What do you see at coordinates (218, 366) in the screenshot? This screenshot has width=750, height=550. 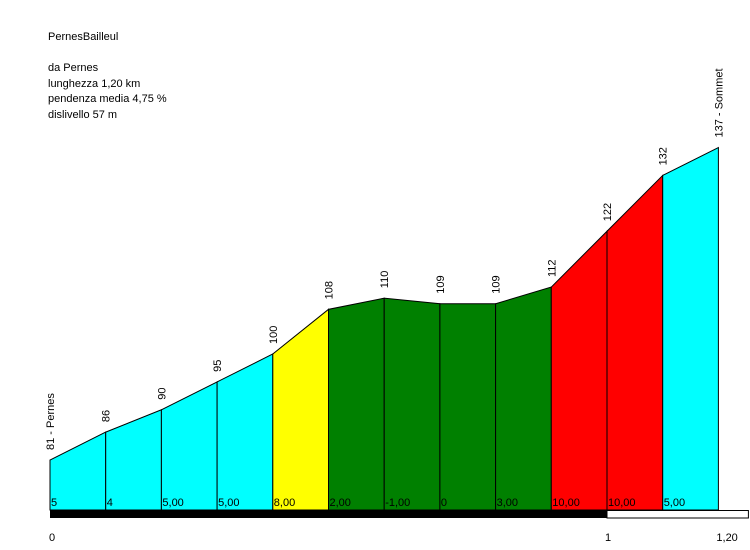 I see `altitude-label: 95` at bounding box center [218, 366].